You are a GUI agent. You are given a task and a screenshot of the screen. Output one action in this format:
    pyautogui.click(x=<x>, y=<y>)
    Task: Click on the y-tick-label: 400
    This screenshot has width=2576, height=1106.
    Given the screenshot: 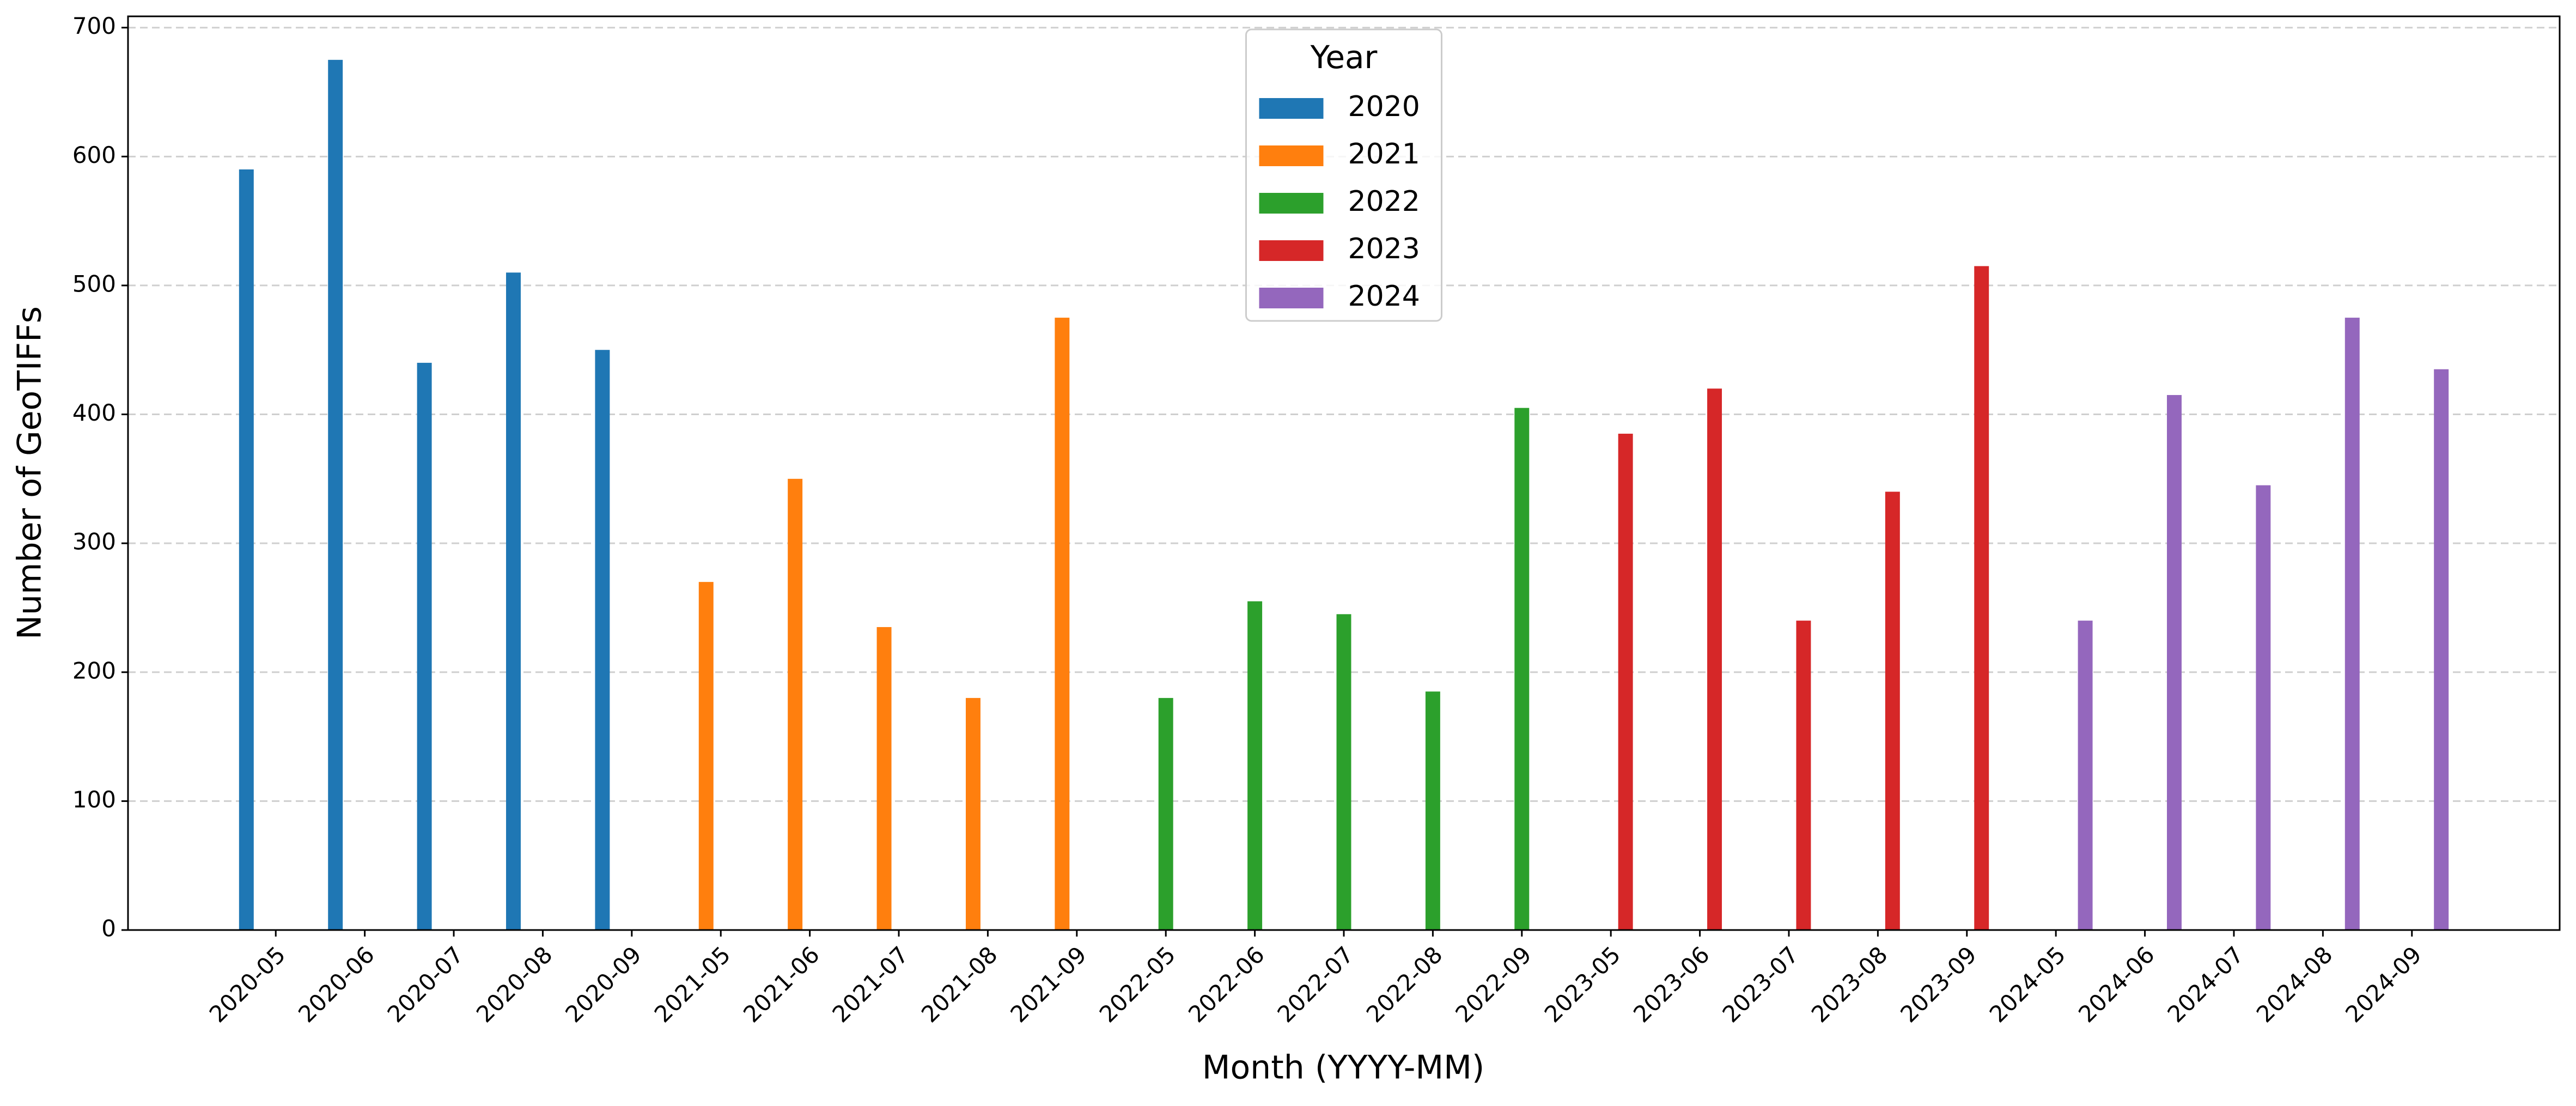 What is the action you would take?
    pyautogui.click(x=94, y=412)
    